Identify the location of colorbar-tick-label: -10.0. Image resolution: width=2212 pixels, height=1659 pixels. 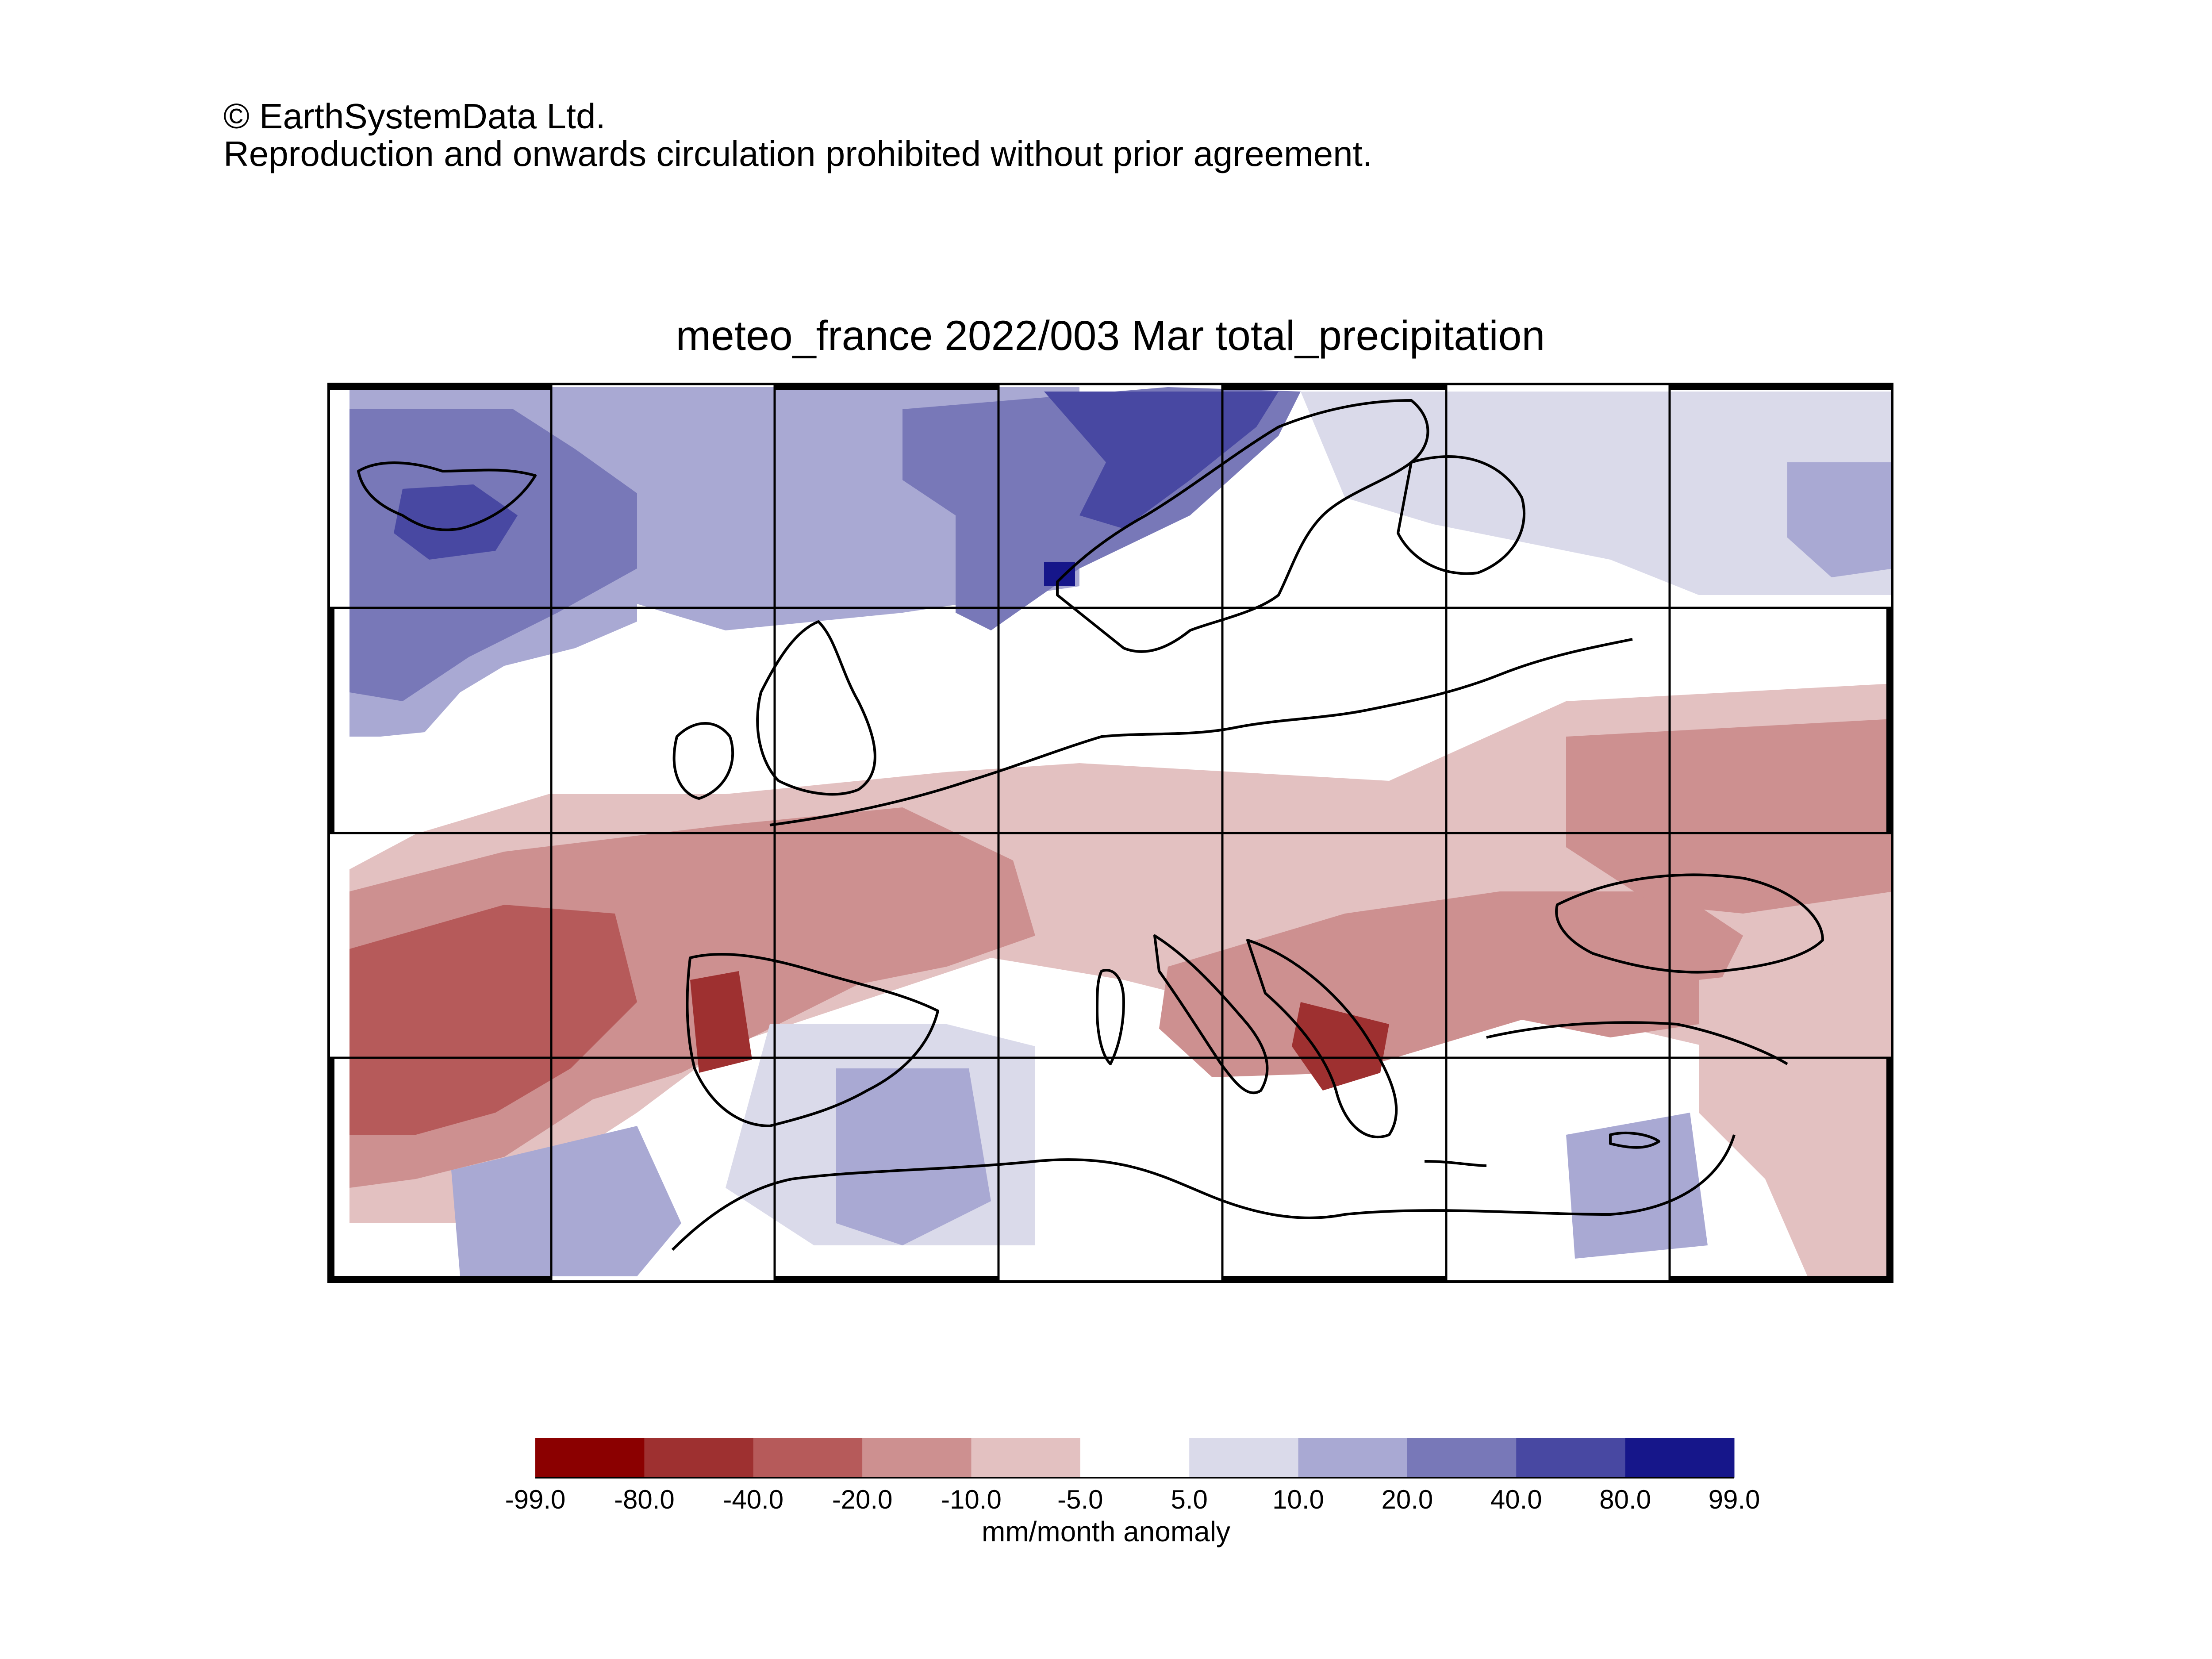
(971, 1499).